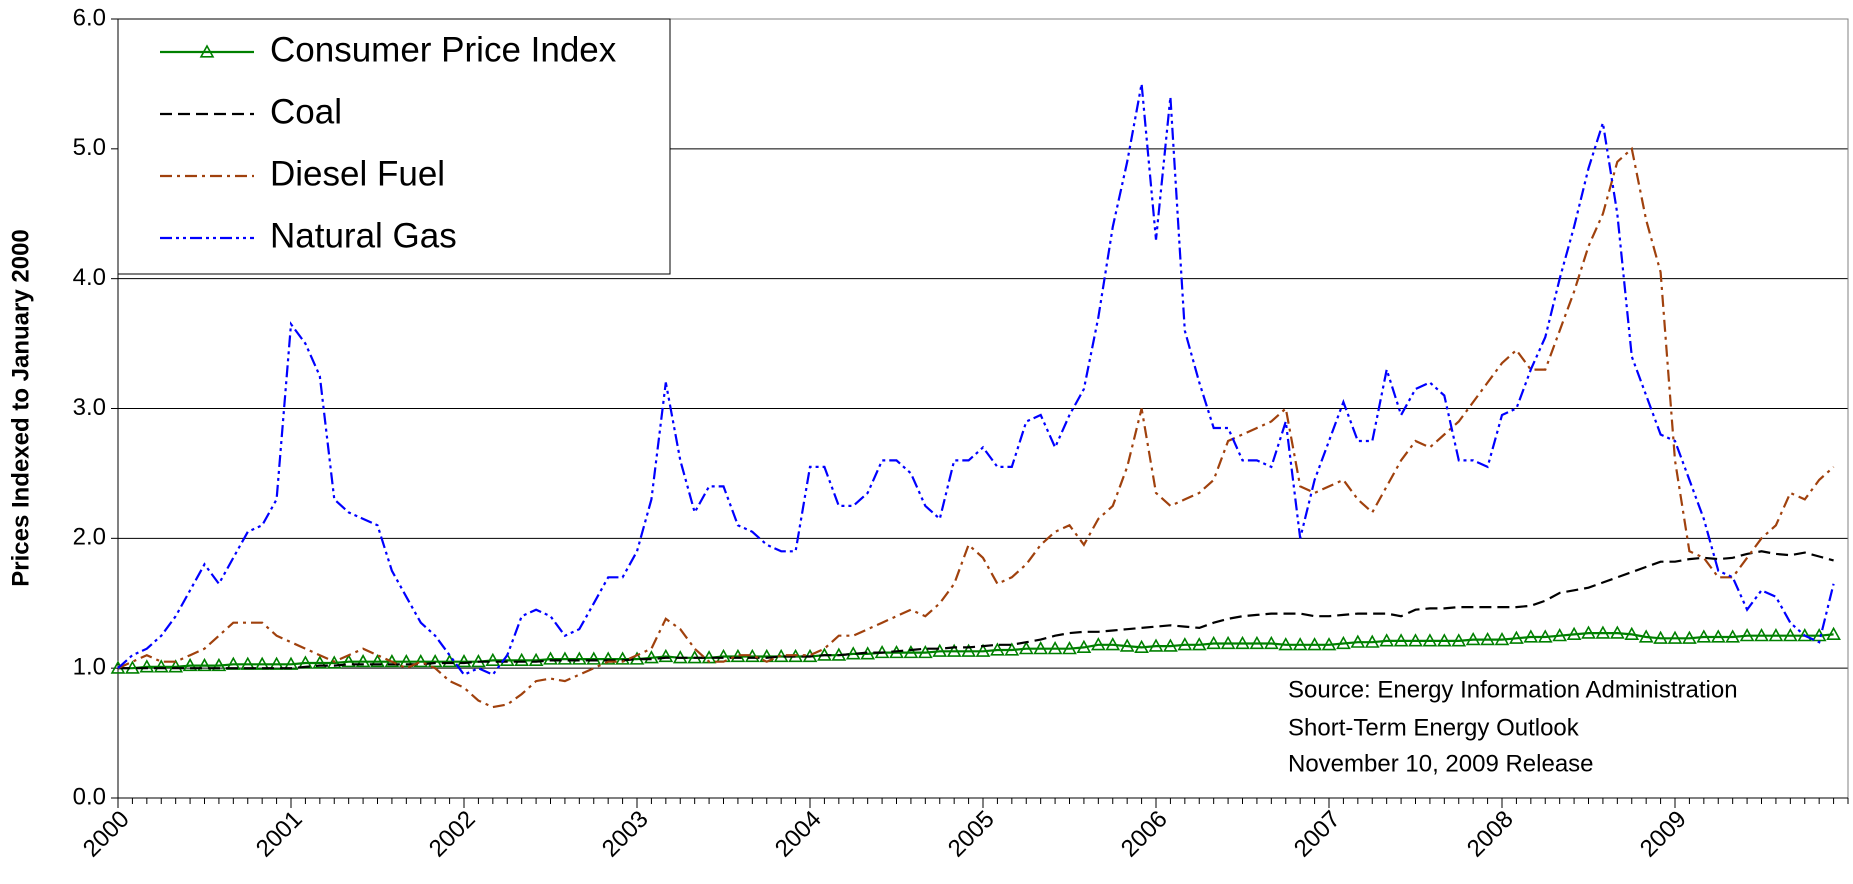 The height and width of the screenshot is (884, 1853). What do you see at coordinates (971, 834) in the screenshot?
I see `x-tick-label: 2005` at bounding box center [971, 834].